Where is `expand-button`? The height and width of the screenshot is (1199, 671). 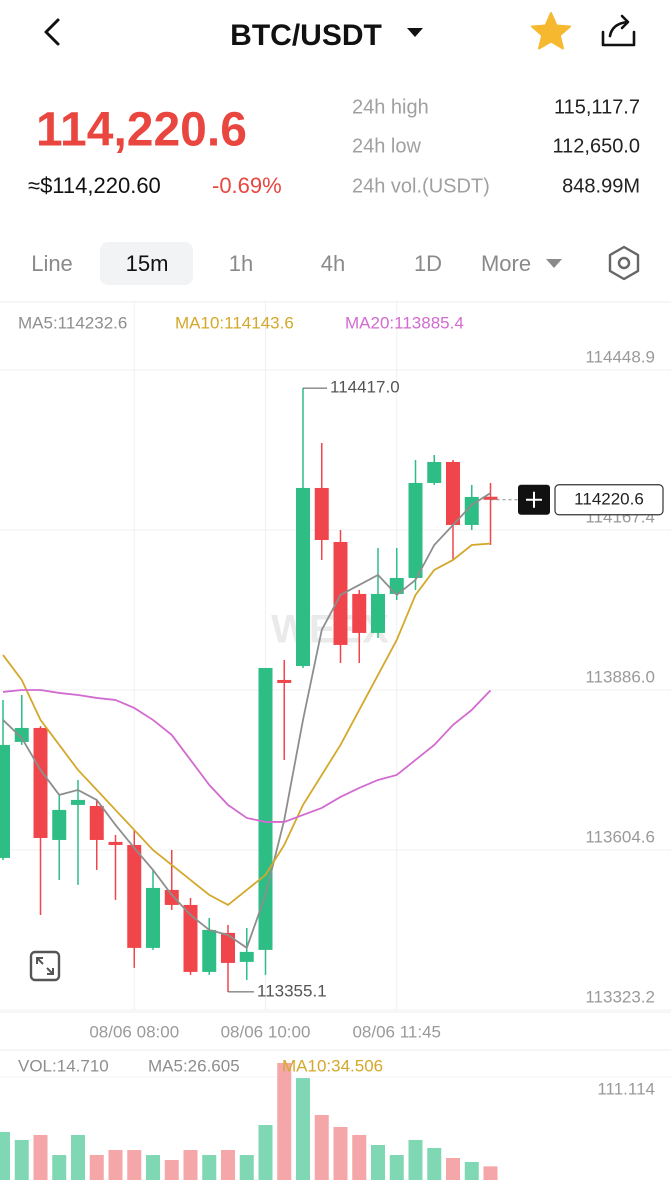
expand-button is located at coordinates (45, 966).